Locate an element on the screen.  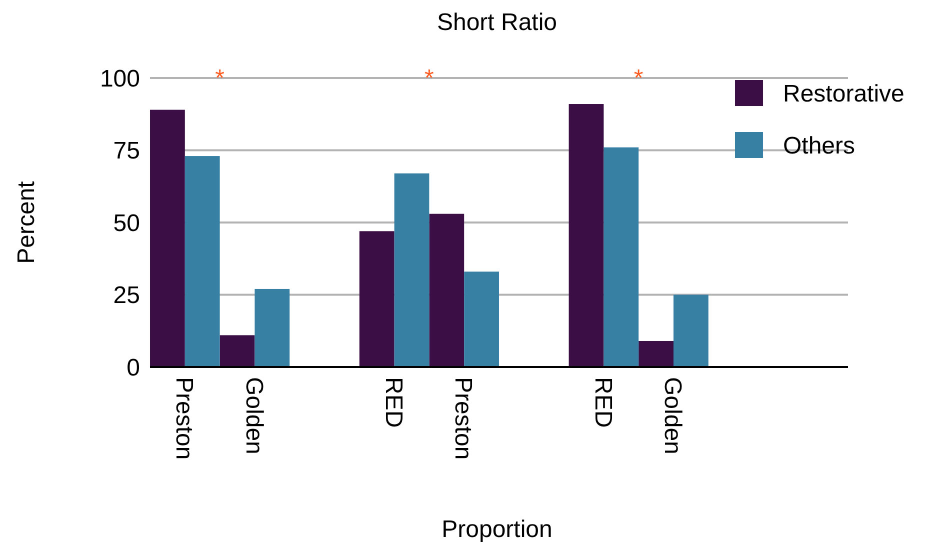
y-tick-label: 25 is located at coordinates (126, 296).